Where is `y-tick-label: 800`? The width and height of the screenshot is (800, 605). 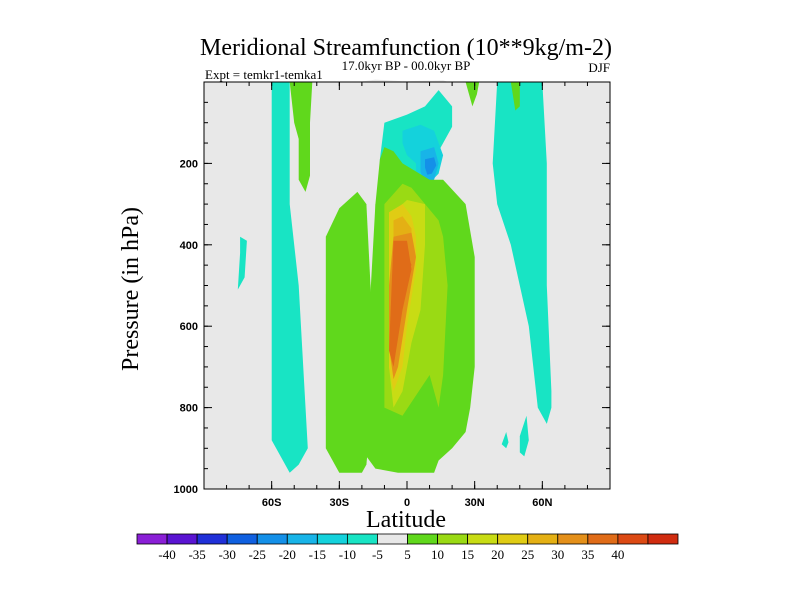
y-tick-label: 800 is located at coordinates (189, 409).